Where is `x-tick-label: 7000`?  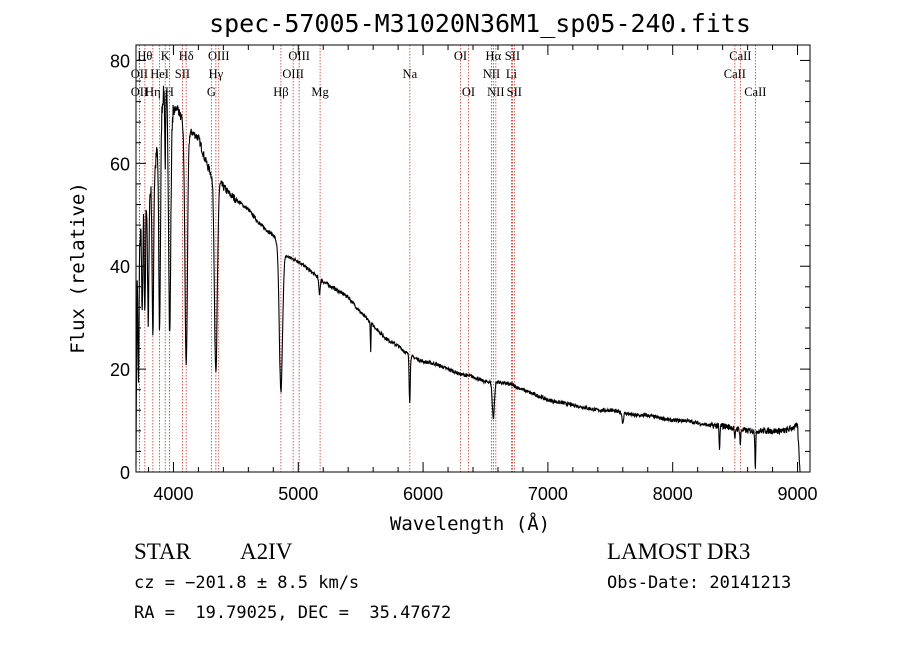 x-tick-label: 7000 is located at coordinates (548, 494).